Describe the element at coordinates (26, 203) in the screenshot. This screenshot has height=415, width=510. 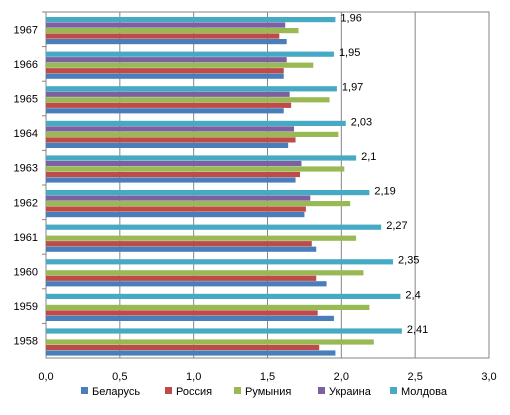
I see `y-tick-label: 1962` at that location.